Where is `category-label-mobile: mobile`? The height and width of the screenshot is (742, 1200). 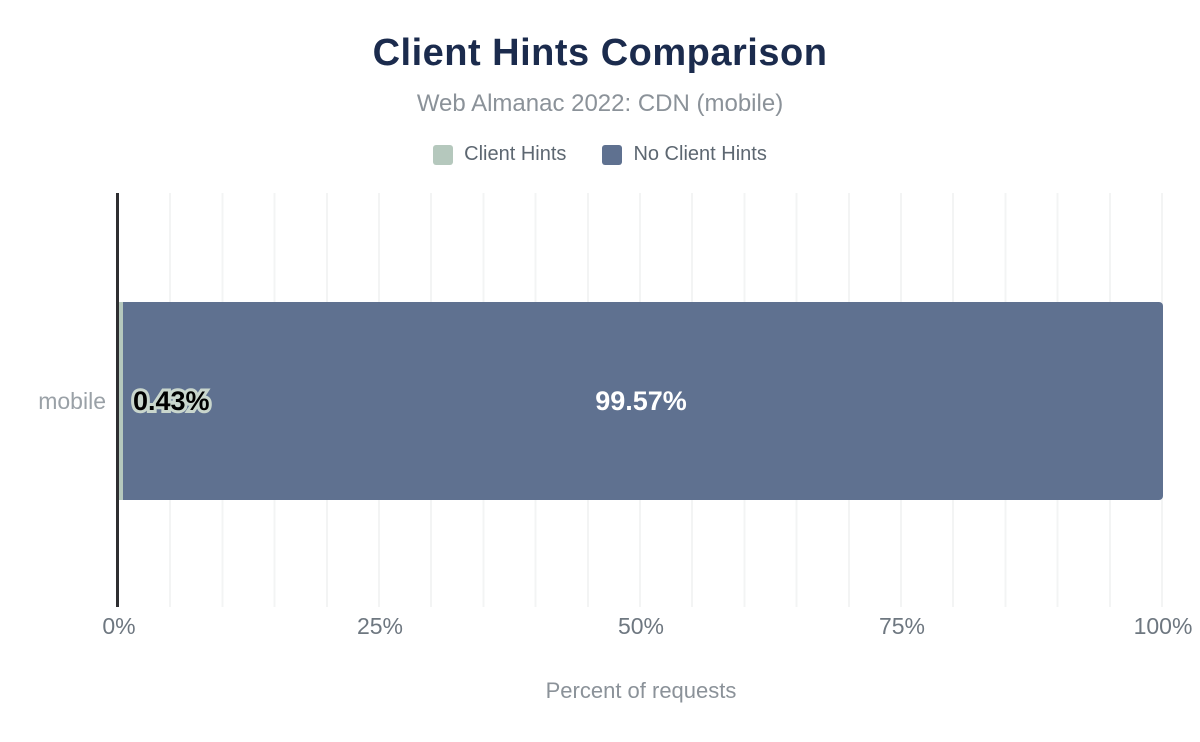
category-label-mobile: mobile is located at coordinates (72, 401).